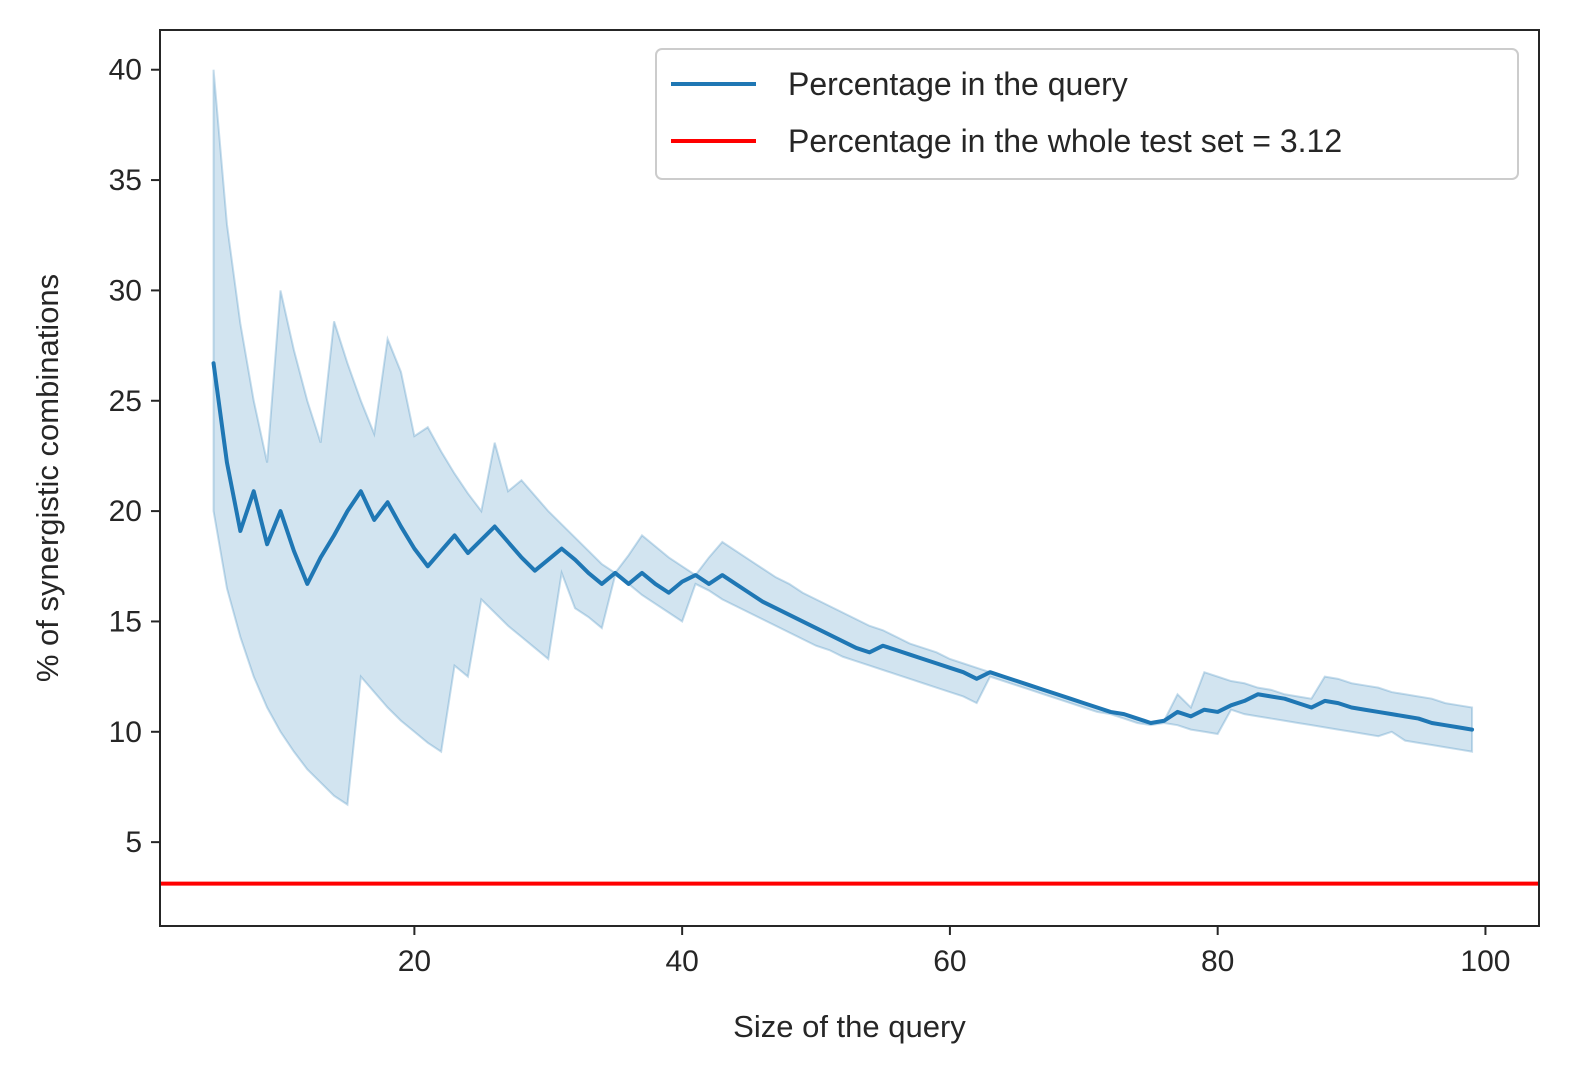 The height and width of the screenshot is (1088, 1585). What do you see at coordinates (681, 961) in the screenshot?
I see `x-tick-label: 40` at bounding box center [681, 961].